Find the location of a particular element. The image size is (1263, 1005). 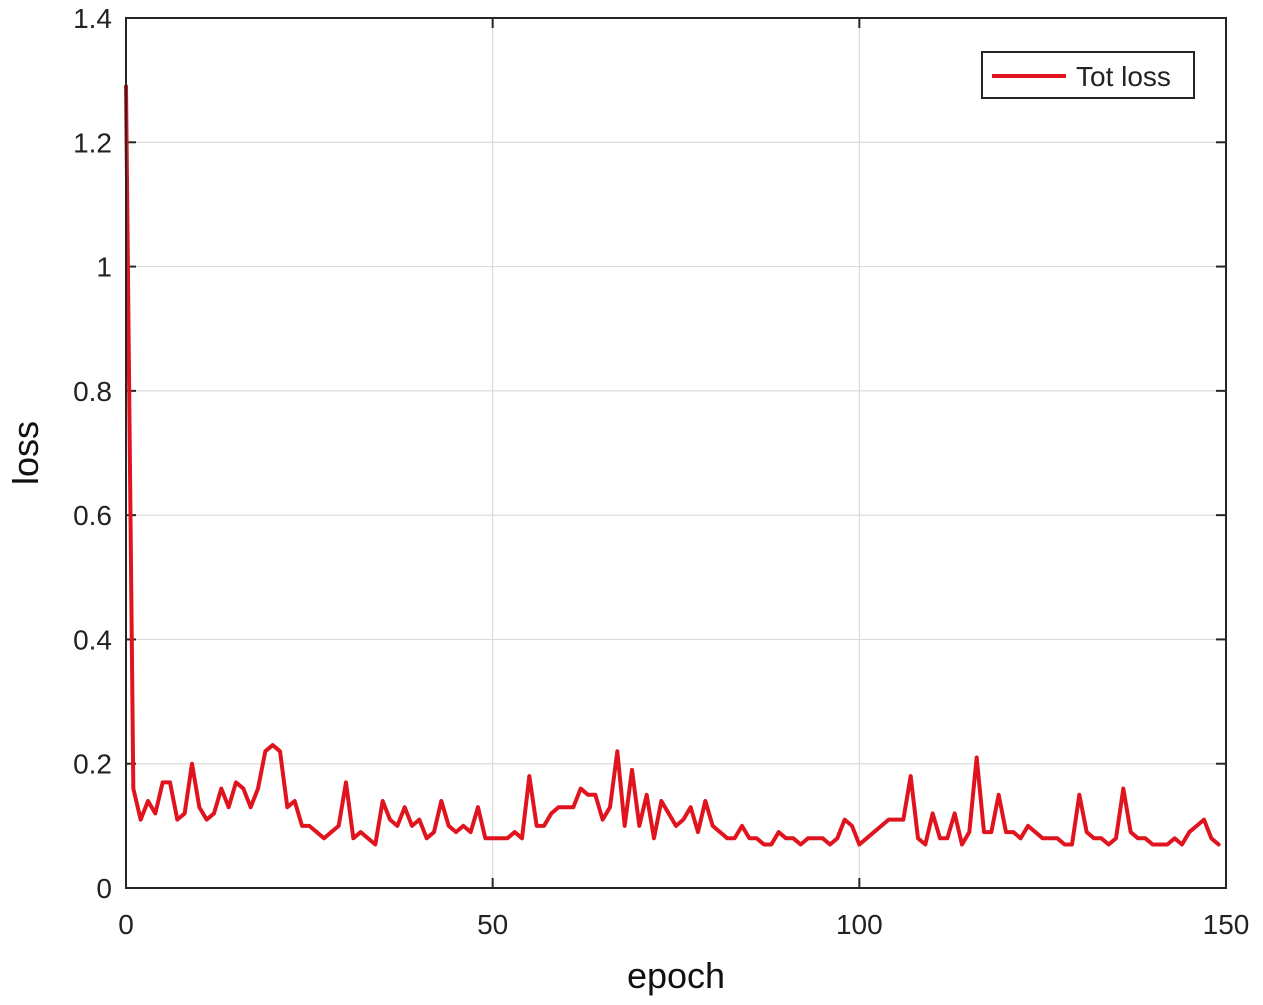

y-tick-label: 1.4 is located at coordinates (92, 18).